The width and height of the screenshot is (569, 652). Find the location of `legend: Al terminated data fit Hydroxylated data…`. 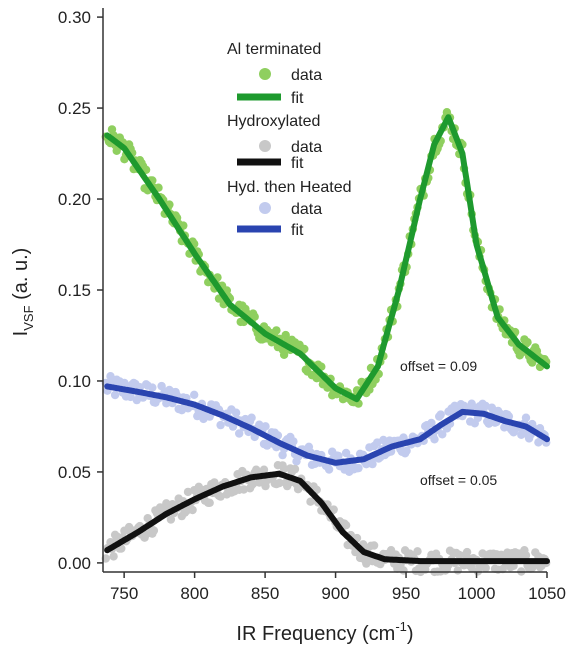

legend: Al terminated data fit Hydroxylated data… is located at coordinates (289, 140).